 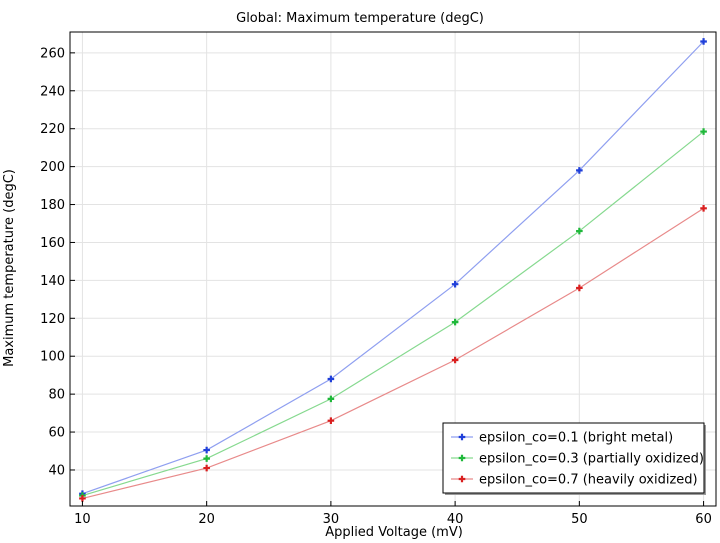 I want to click on y-tick-label: 140, so click(x=52, y=281).